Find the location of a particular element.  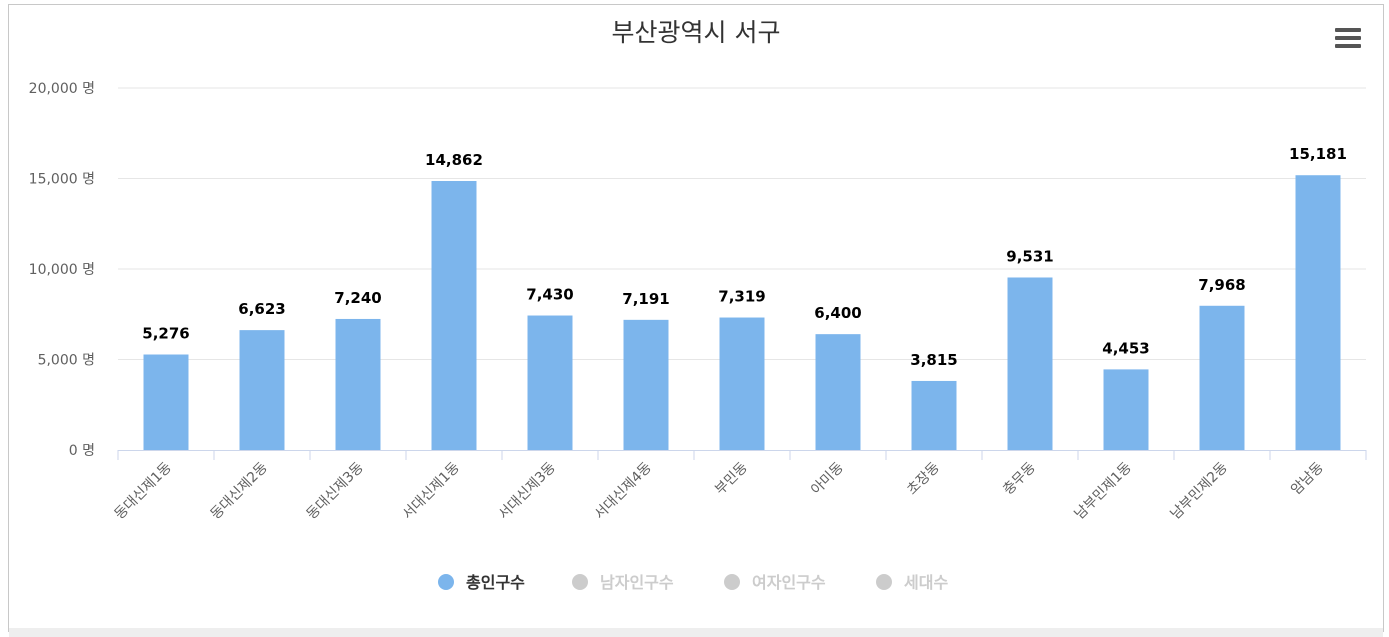

y-tick-label: 0 명 is located at coordinates (82, 451).